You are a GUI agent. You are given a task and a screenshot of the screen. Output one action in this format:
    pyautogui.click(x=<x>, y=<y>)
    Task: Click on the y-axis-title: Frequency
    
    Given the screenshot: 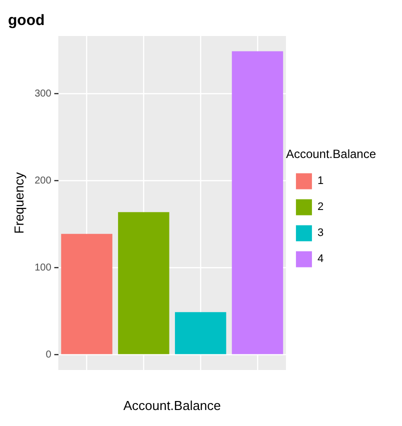 What is the action you would take?
    pyautogui.click(x=18, y=203)
    